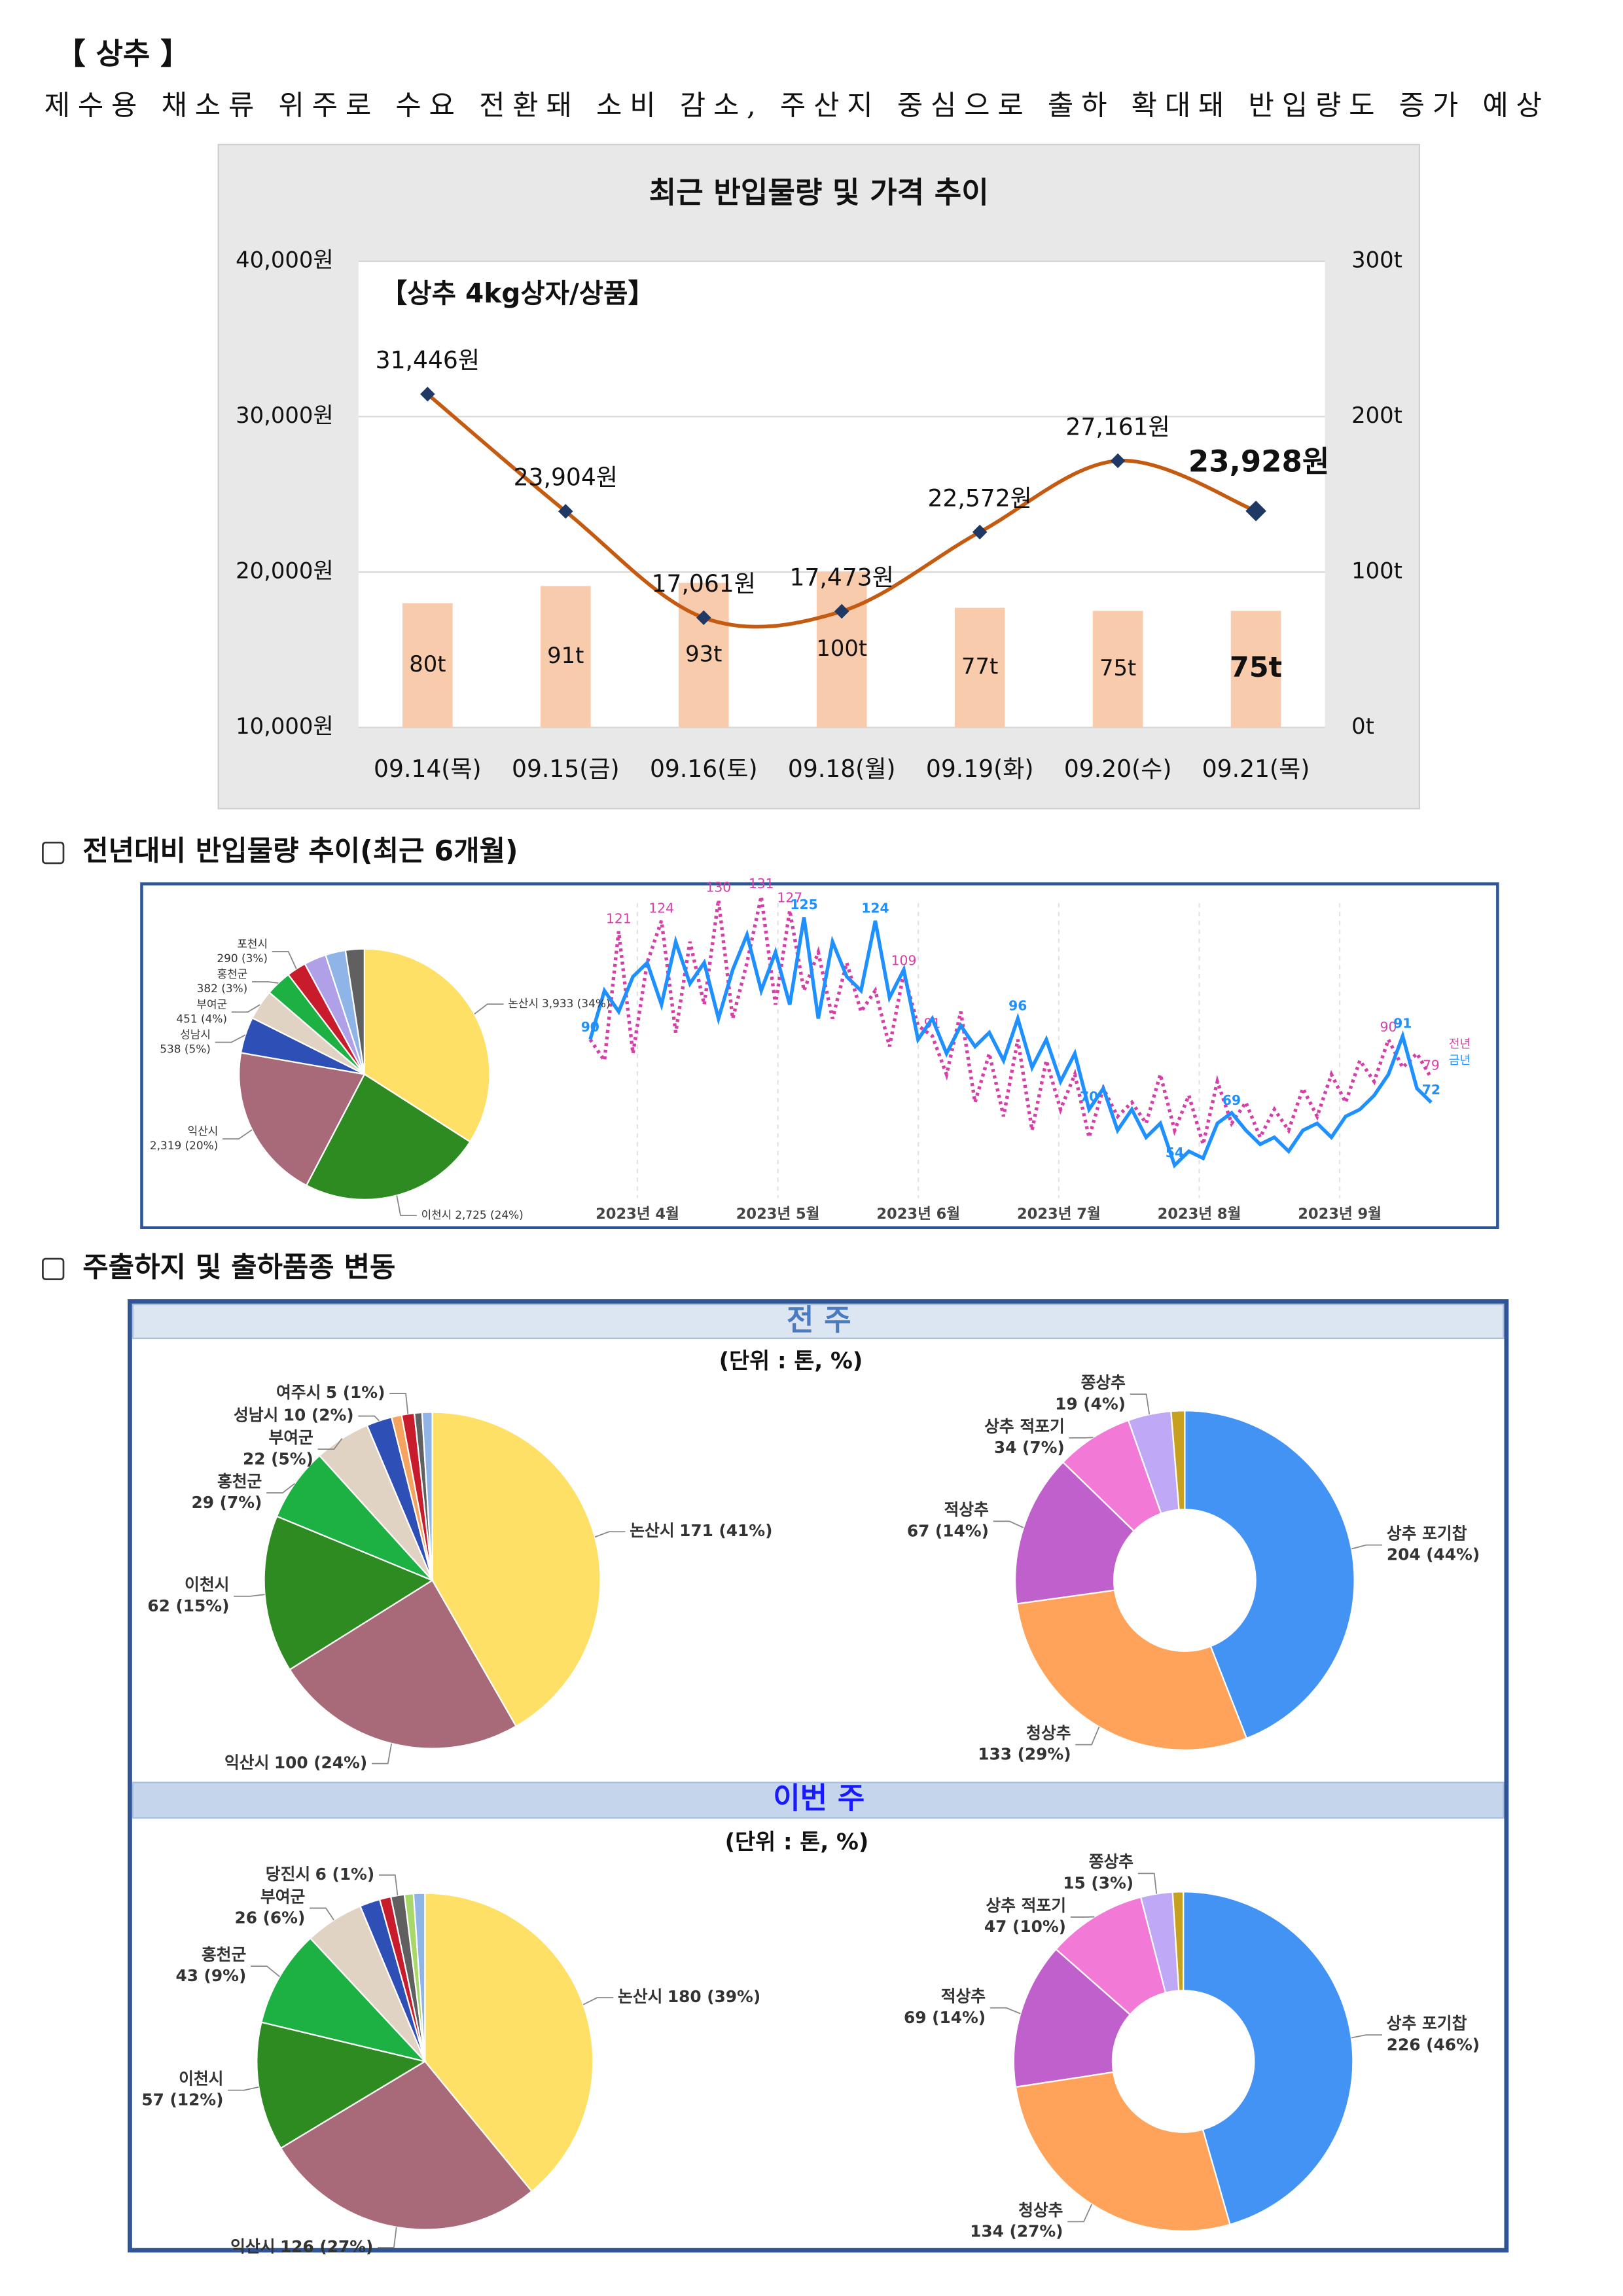  I want to click on slice-label: 익산시 2,319 (20%), so click(184, 1138).